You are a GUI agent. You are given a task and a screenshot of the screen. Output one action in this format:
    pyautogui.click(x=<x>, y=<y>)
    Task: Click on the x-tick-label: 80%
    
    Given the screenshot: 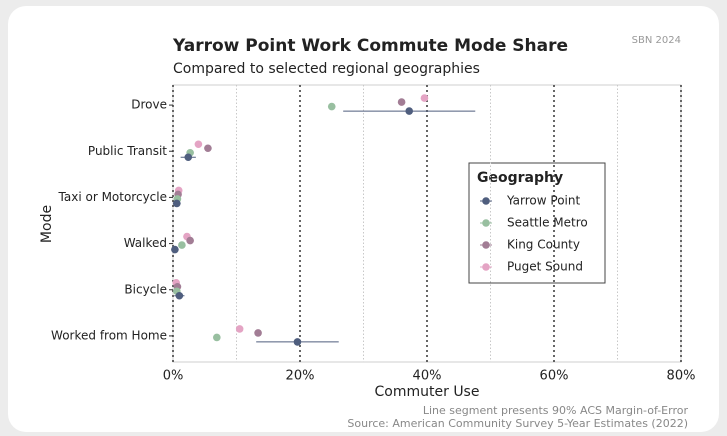 What is the action you would take?
    pyautogui.click(x=681, y=376)
    